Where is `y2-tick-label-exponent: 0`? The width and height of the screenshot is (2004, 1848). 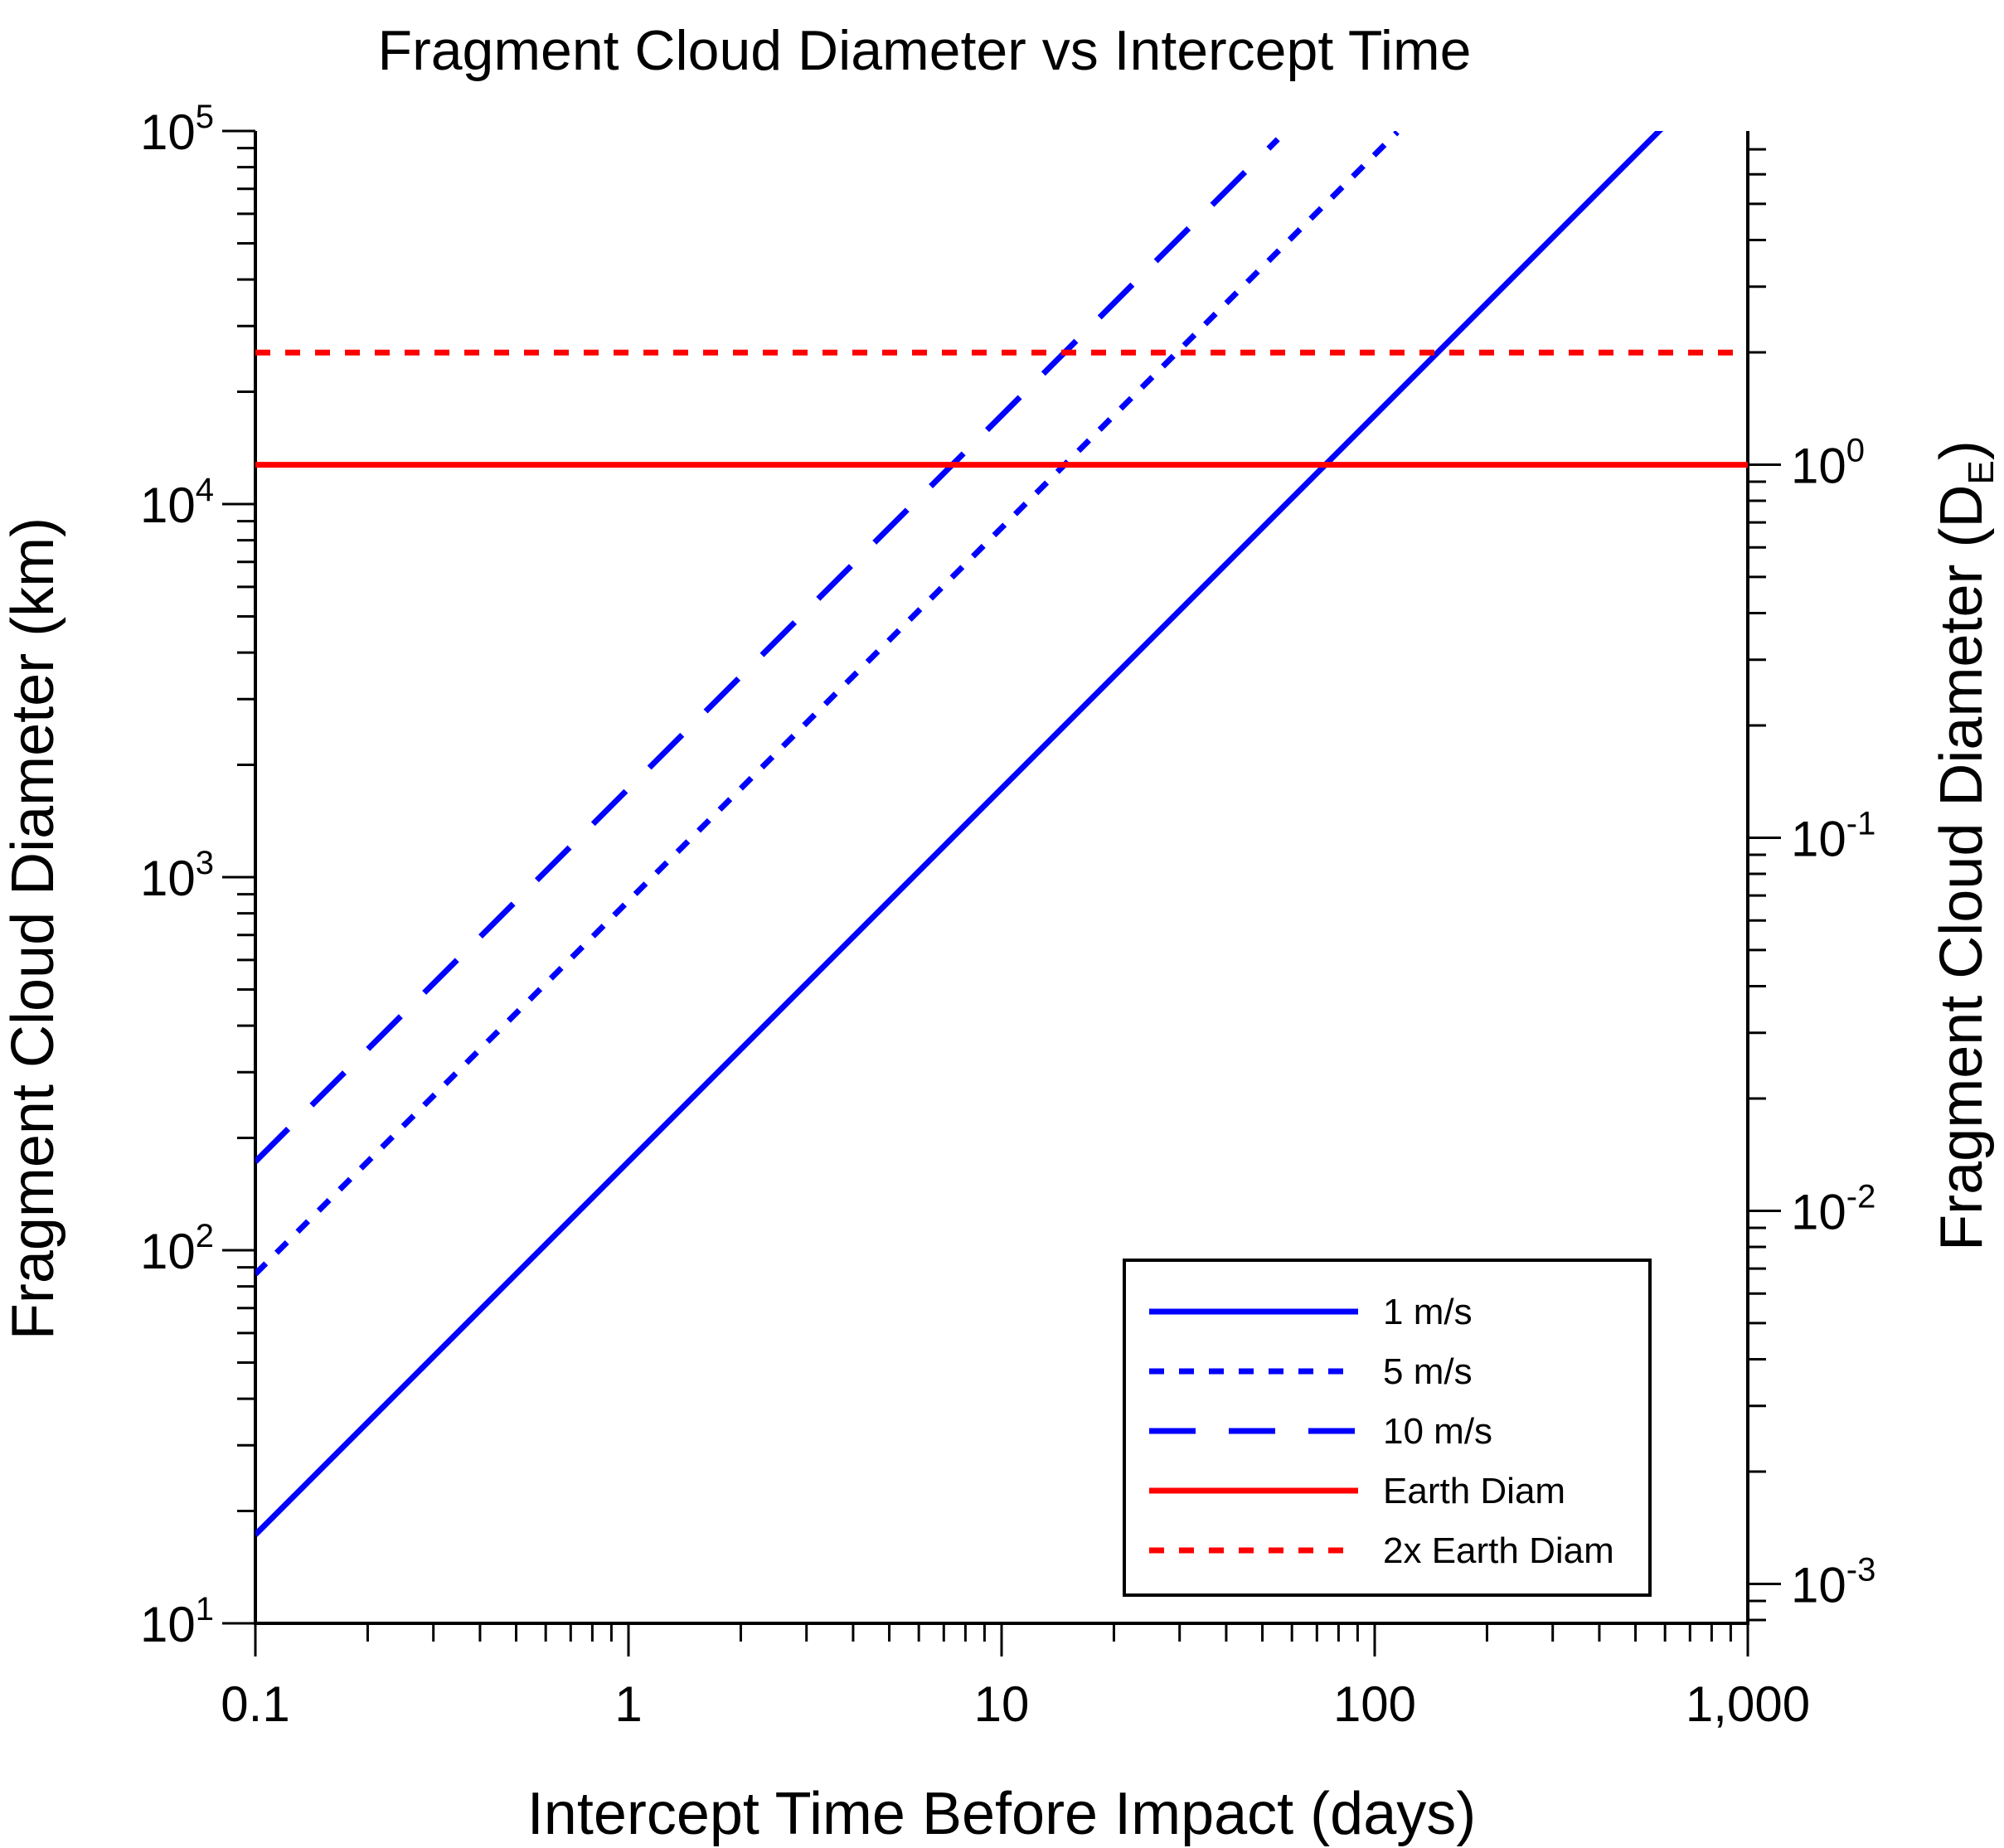
y2-tick-label-exponent: 0 is located at coordinates (1855, 450).